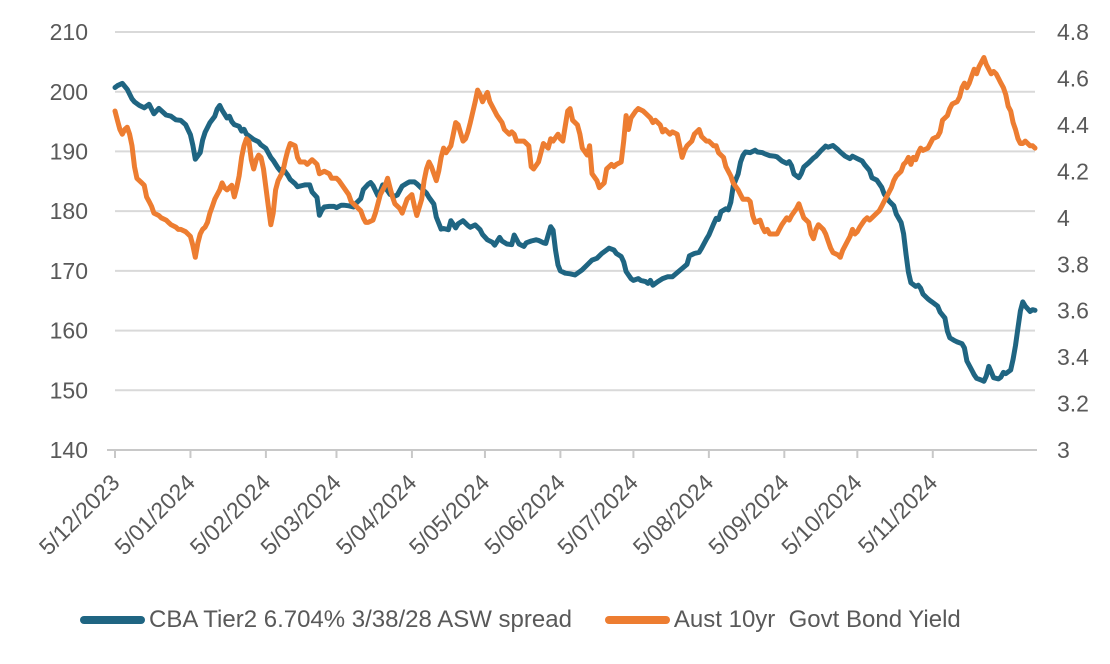 Image resolution: width=1110 pixels, height=664 pixels. I want to click on y-axis-label-right: 4.8, so click(1073, 32).